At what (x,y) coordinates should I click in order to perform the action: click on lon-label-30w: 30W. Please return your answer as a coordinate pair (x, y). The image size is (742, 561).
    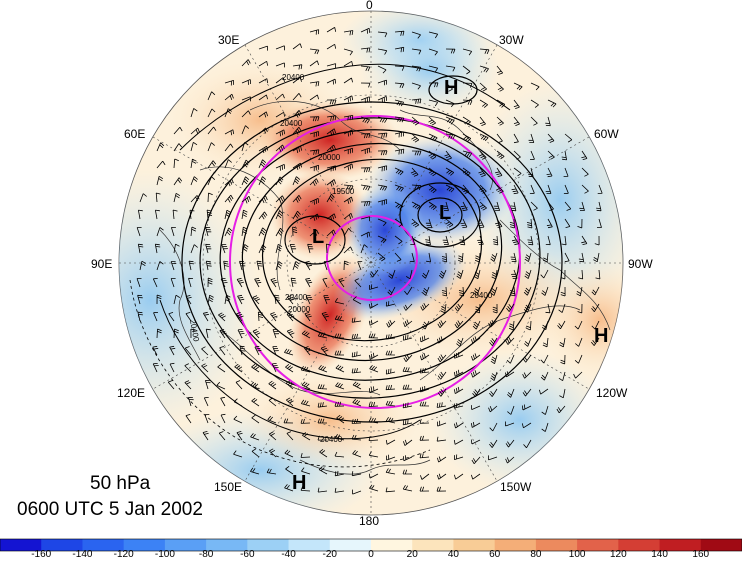
    Looking at the image, I should click on (511, 40).